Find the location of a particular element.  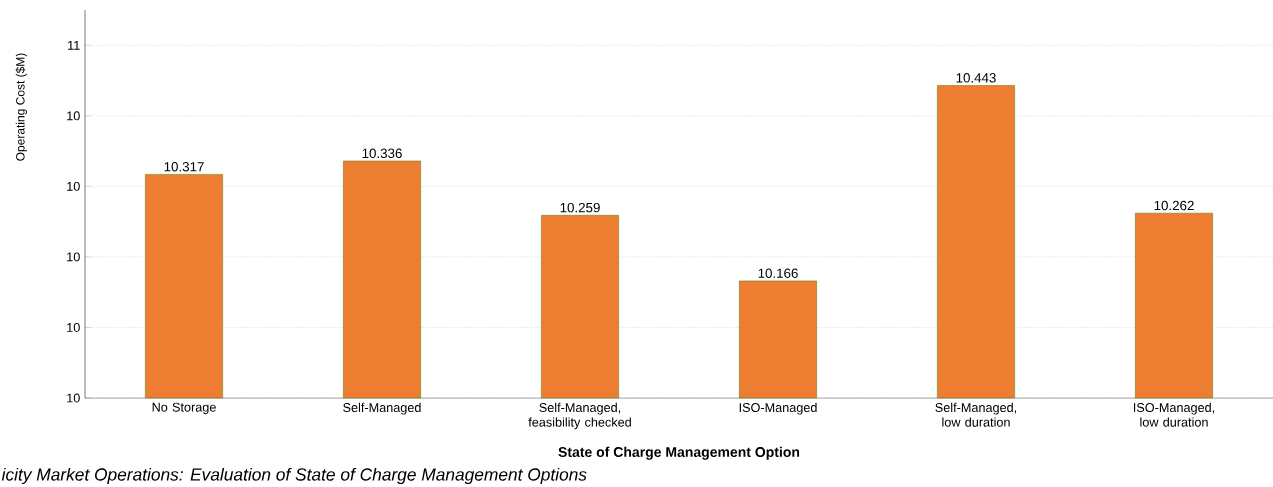

data-label: 10.166 is located at coordinates (778, 273).